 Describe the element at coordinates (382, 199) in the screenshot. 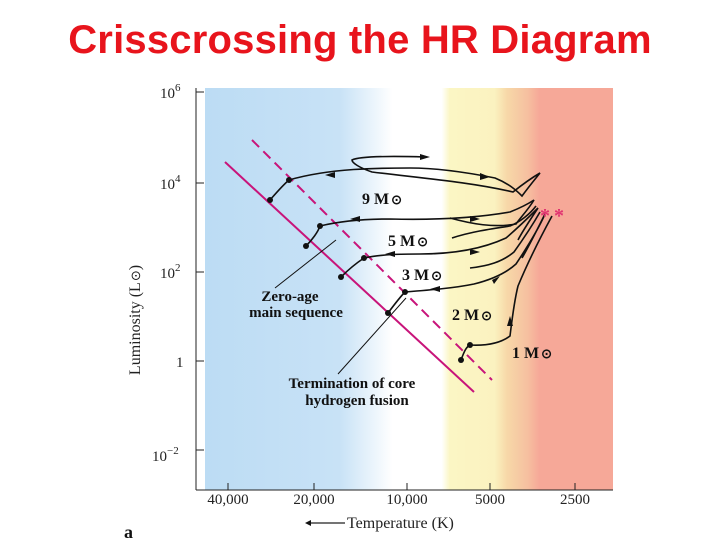

I see `mass-label-9: 9 M ⊙` at that location.